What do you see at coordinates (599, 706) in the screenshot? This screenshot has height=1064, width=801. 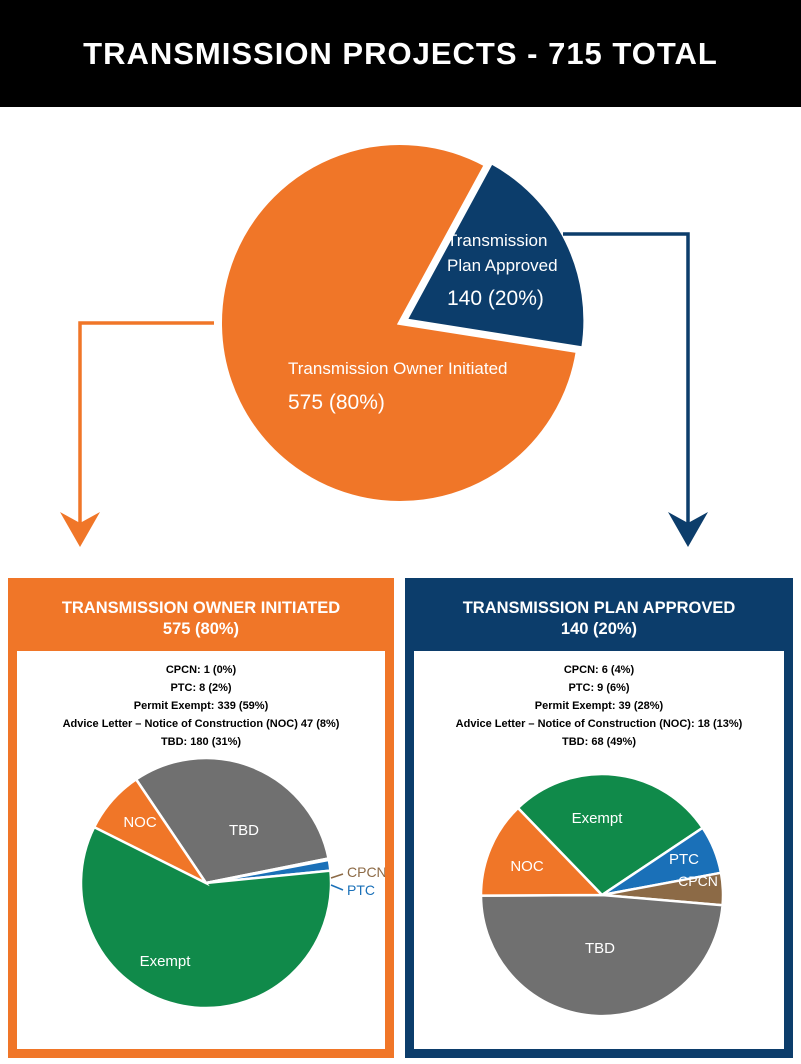 I see `stat-line: Permit Exempt: 39 (28%)` at bounding box center [599, 706].